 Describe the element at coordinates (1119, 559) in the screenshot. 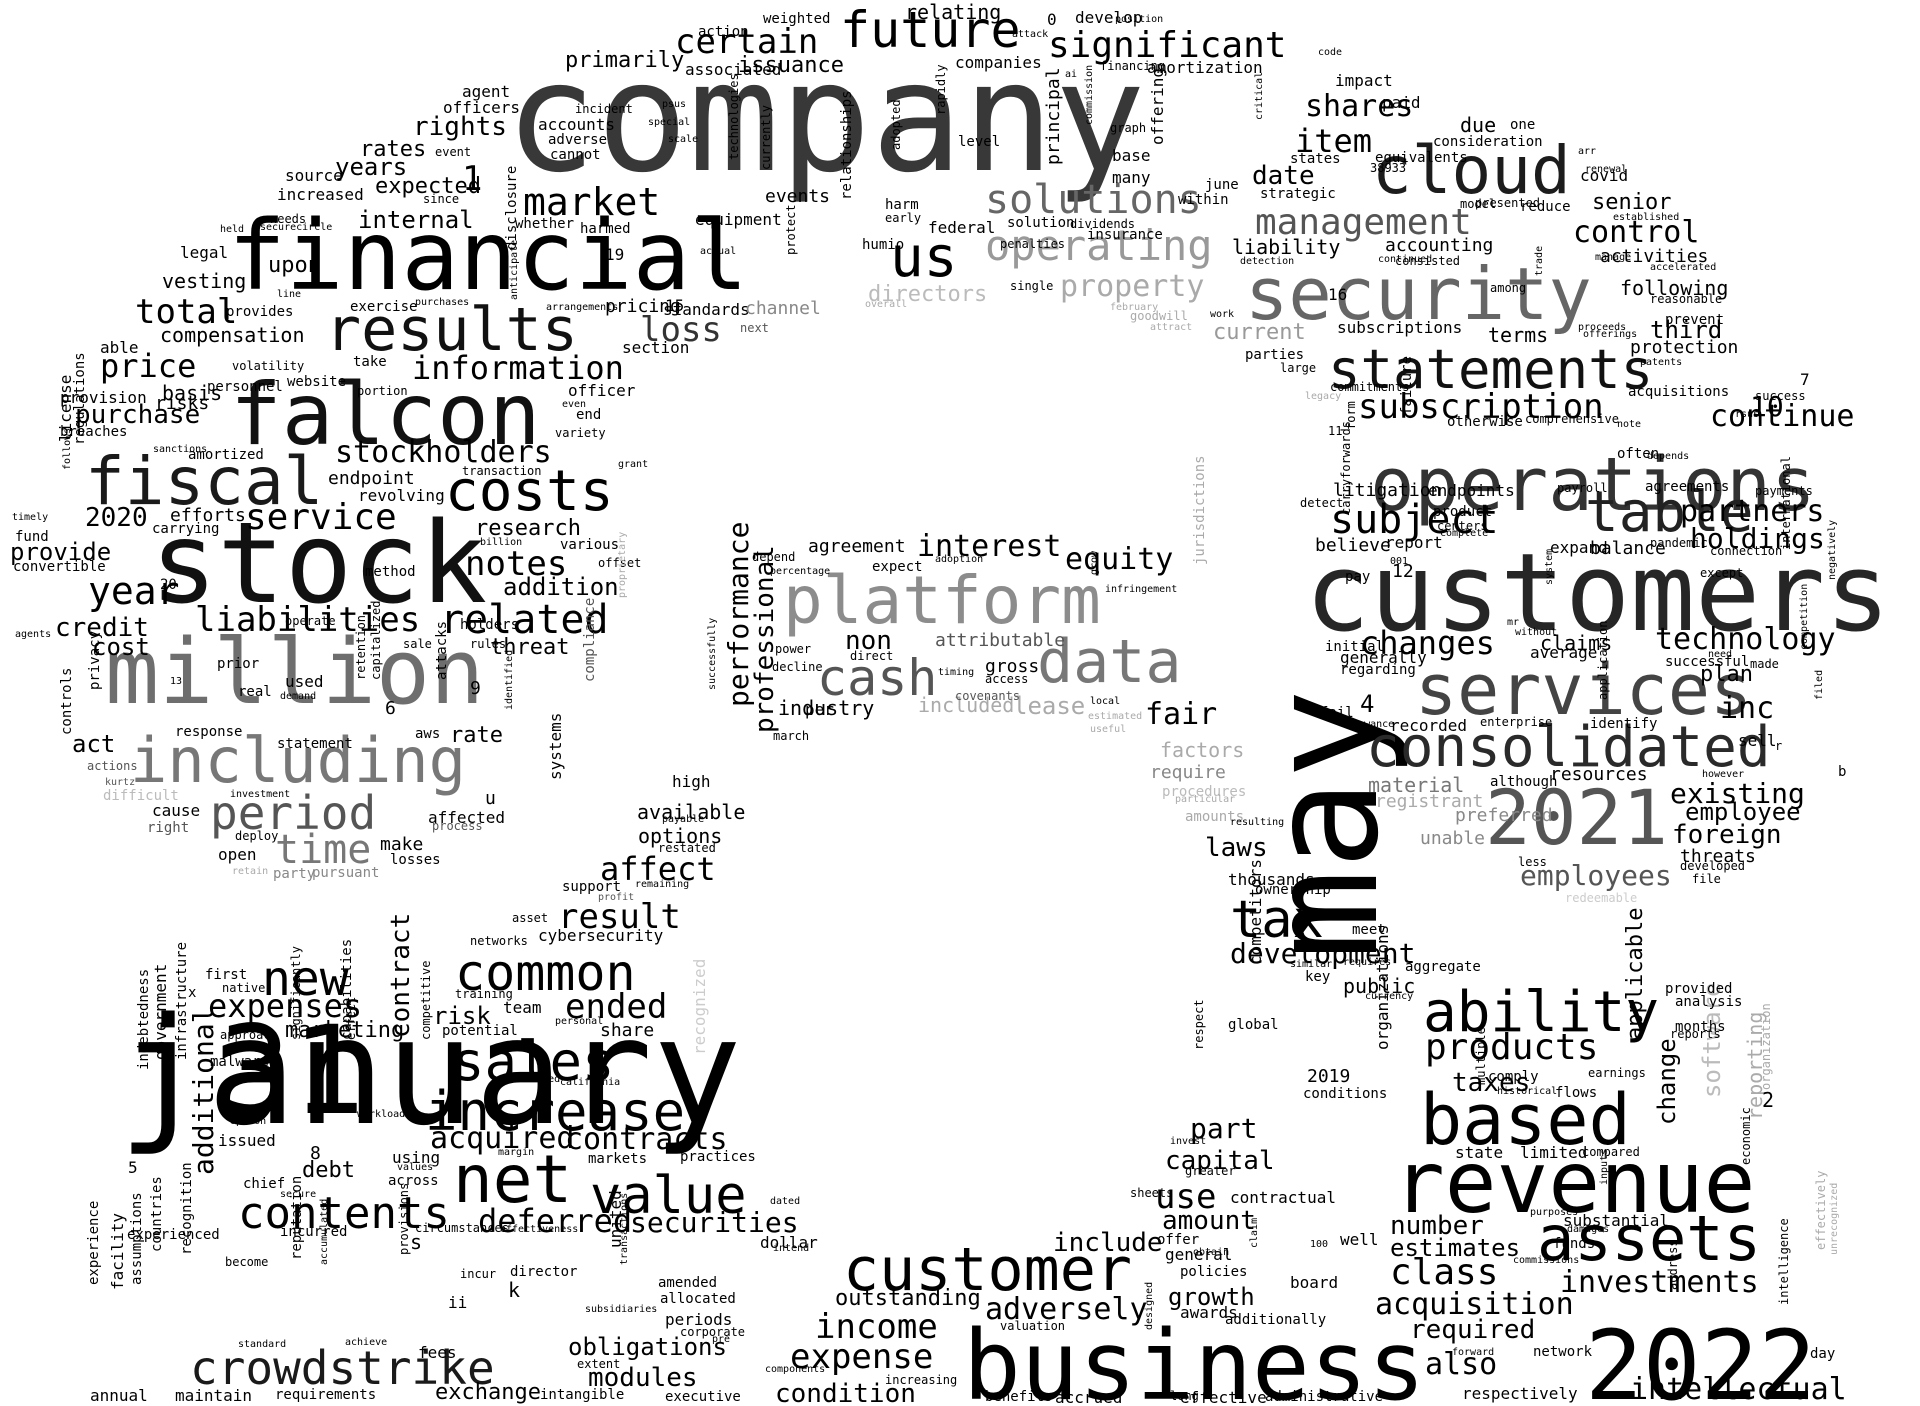

I see `word-equity: equity` at that location.